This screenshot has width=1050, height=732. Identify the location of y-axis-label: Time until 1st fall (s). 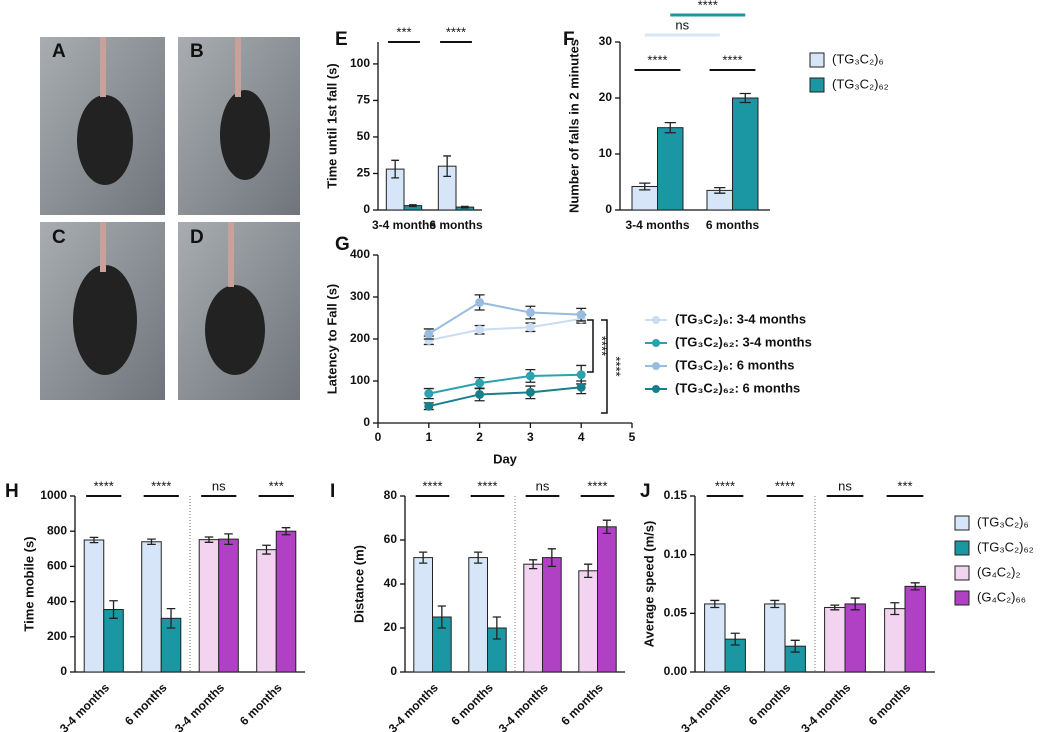
(331, 125).